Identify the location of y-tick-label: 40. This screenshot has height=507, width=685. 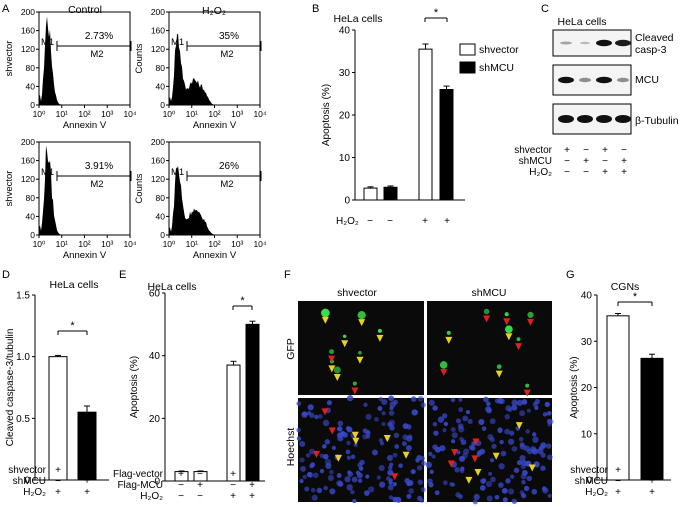
(161, 216).